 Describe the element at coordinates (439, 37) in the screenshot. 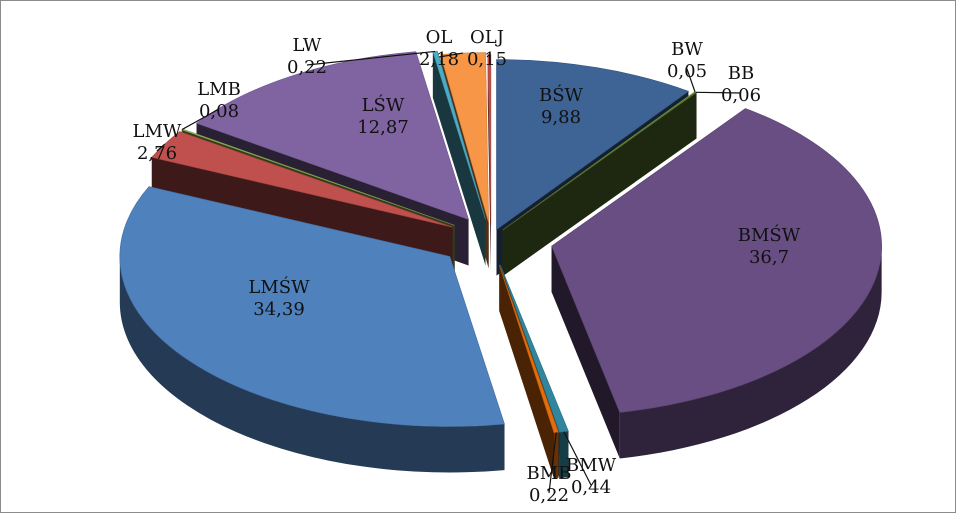

I see `slice-name: OL` at that location.